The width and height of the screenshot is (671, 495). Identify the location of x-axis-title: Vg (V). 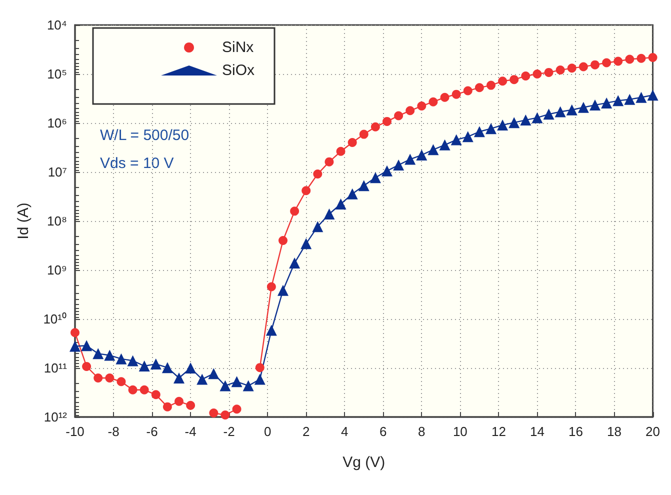
(364, 462).